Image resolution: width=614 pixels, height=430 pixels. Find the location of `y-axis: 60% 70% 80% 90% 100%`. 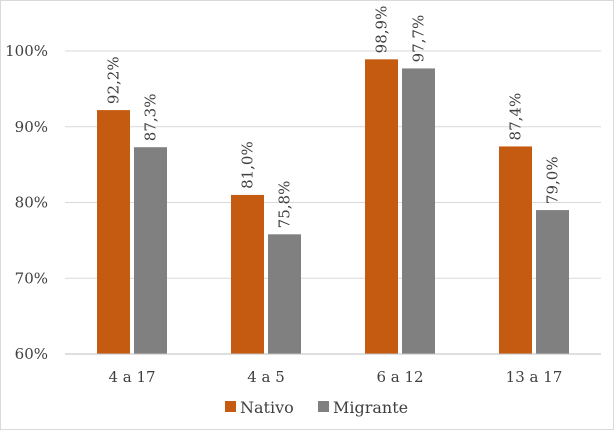

y-axis: 60% 70% 80% 90% 100% is located at coordinates (26, 202).